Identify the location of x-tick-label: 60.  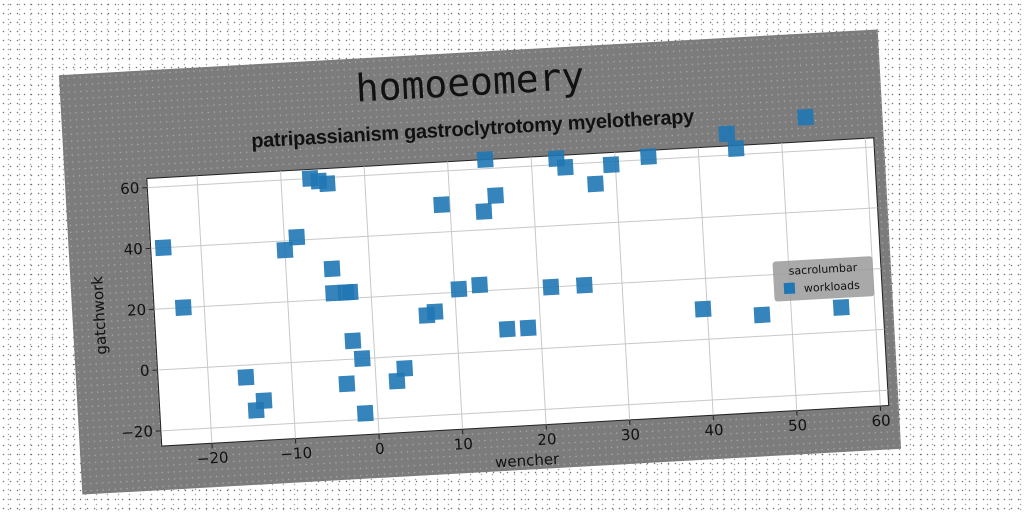
(881, 420).